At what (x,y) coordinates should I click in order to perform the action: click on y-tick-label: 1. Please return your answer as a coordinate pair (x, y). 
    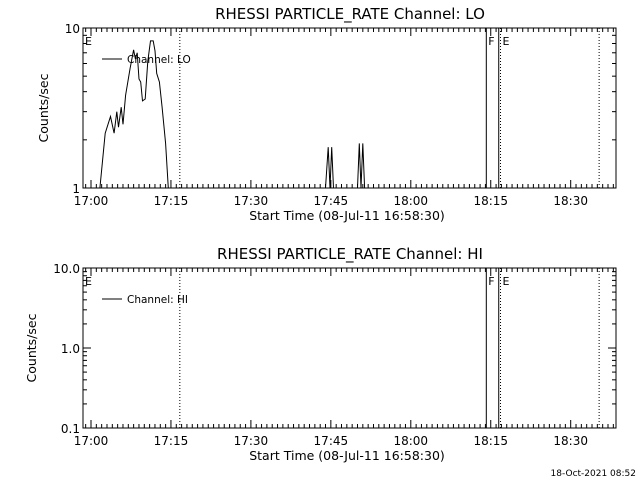
    Looking at the image, I should click on (76, 189).